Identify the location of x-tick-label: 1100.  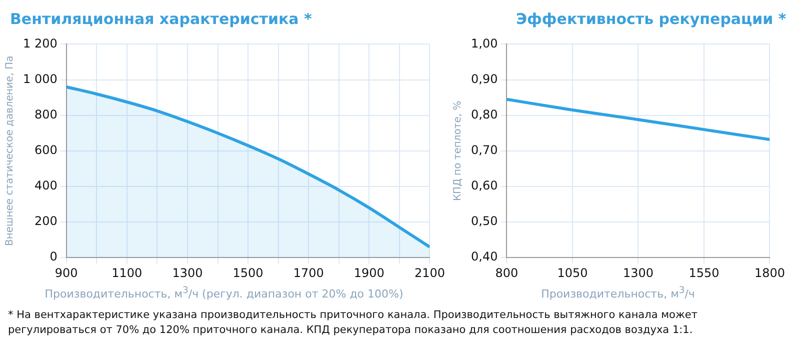
(127, 273).